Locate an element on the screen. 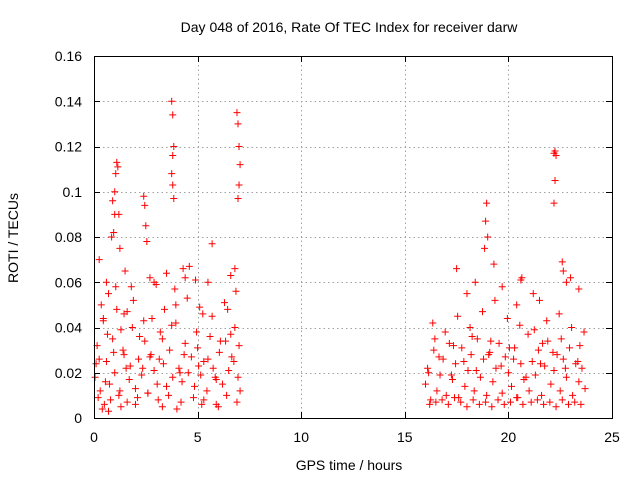  x-tick-label: 0 is located at coordinates (94, 437).